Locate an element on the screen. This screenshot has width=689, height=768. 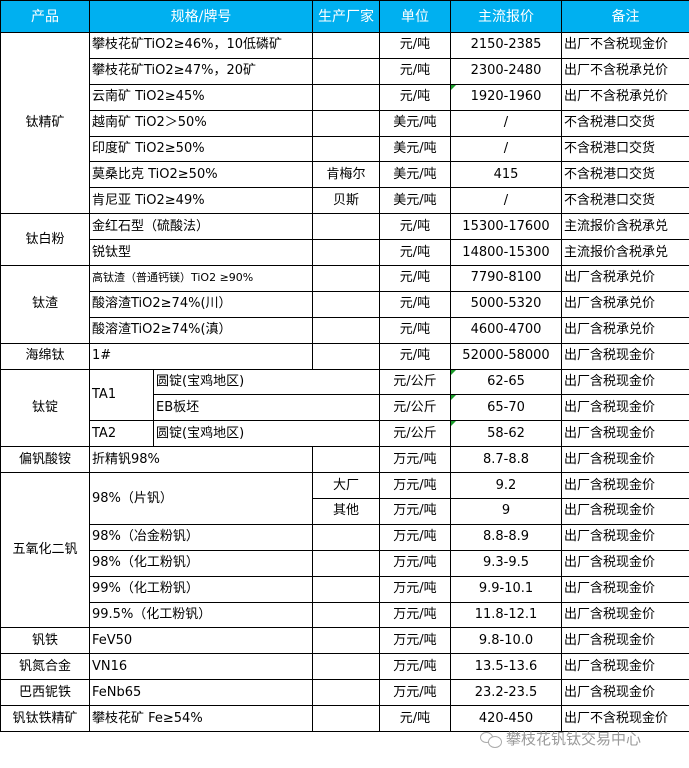
table-cell: 主流报价含税承兑 is located at coordinates (625, 253).